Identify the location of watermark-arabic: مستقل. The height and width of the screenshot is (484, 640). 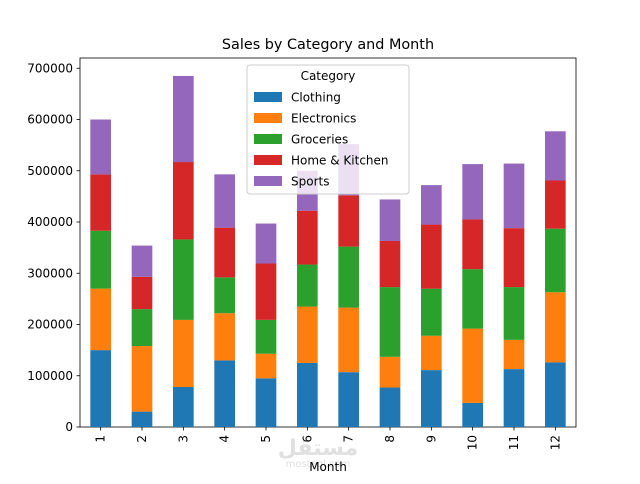
(318, 448).